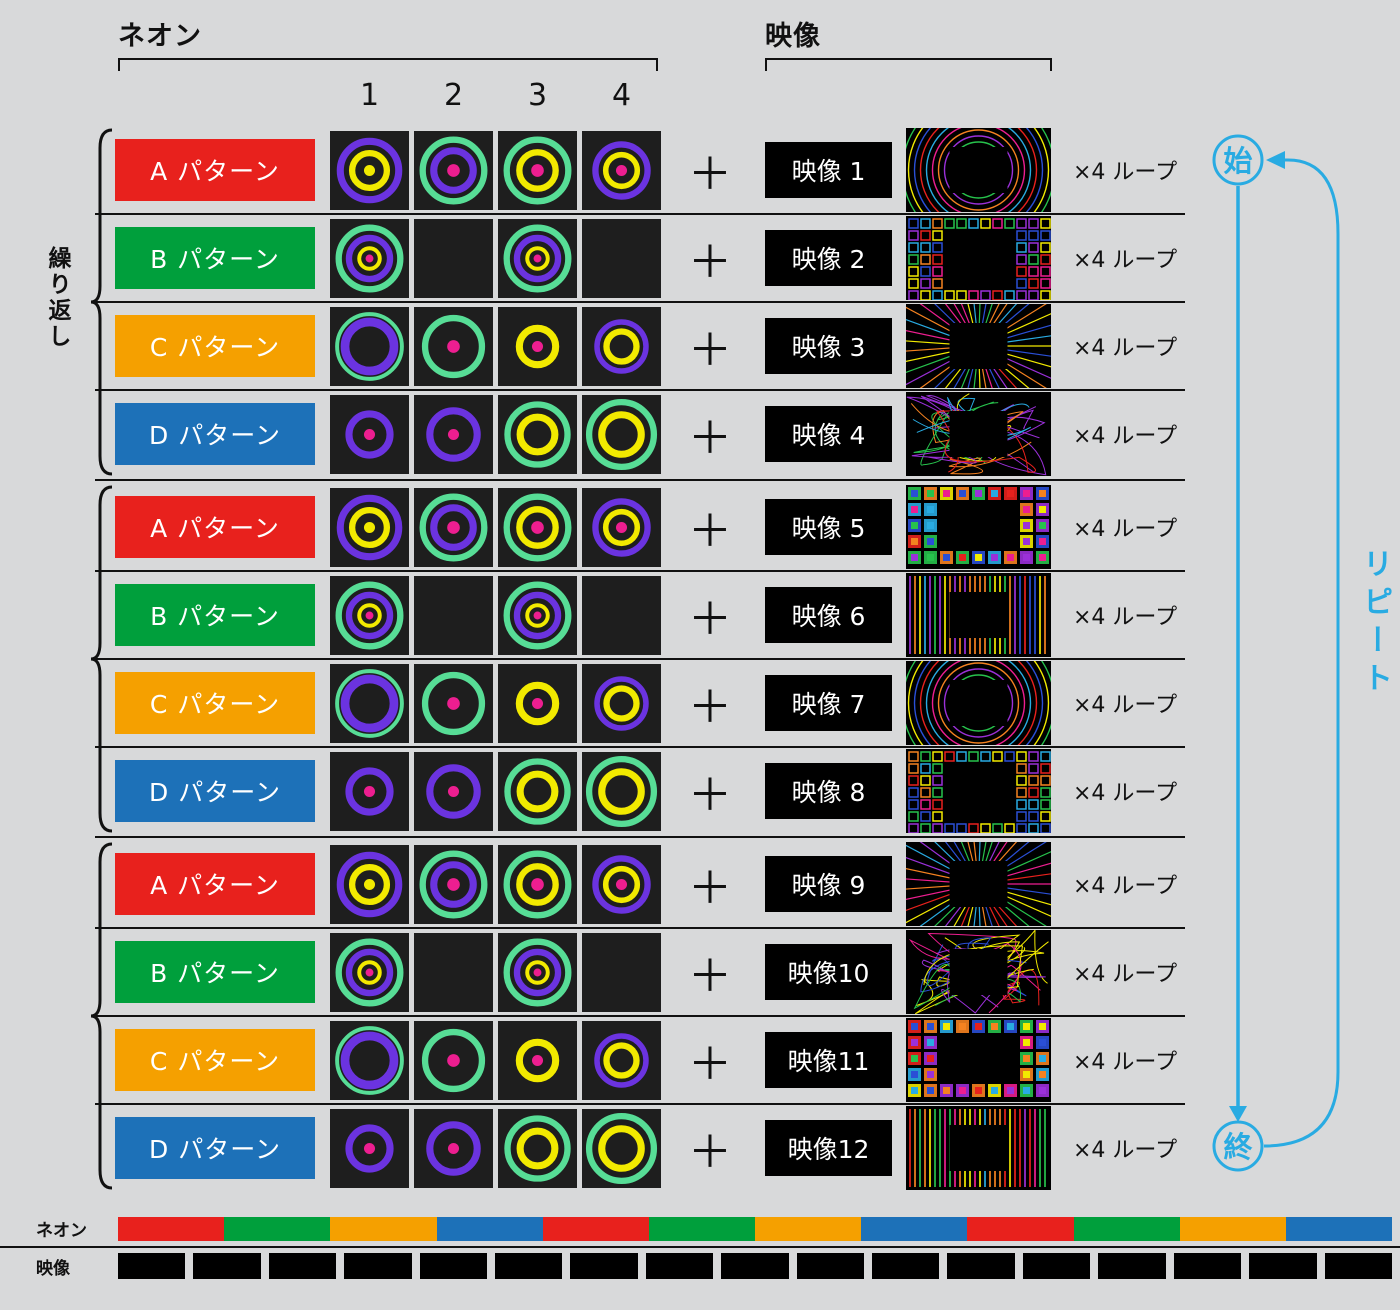  Describe the element at coordinates (828, 703) in the screenshot. I see `video-label: 映像 7` at that location.